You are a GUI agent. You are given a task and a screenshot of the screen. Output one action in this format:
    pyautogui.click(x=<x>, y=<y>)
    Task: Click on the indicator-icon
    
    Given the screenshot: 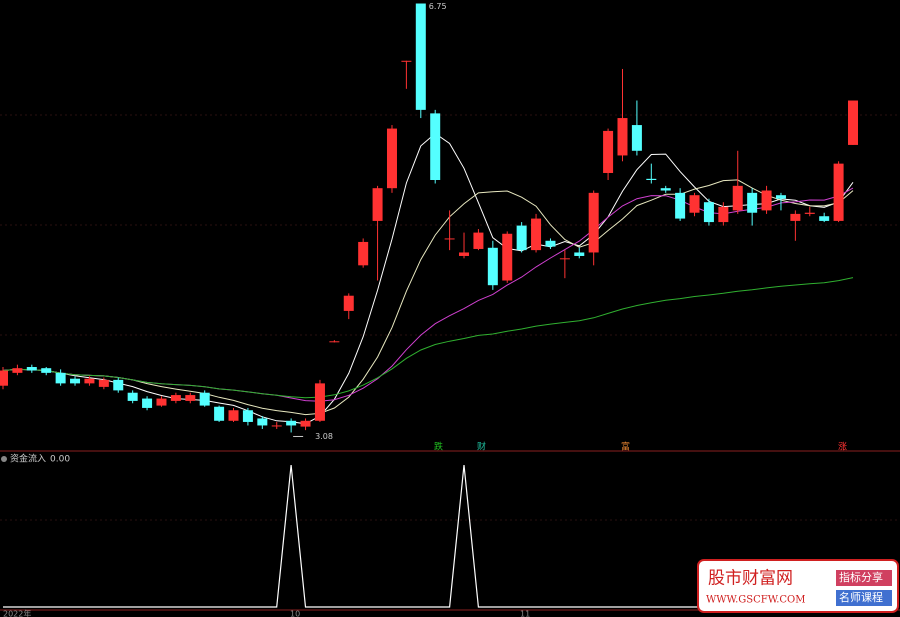 What is the action you would take?
    pyautogui.click(x=4, y=459)
    